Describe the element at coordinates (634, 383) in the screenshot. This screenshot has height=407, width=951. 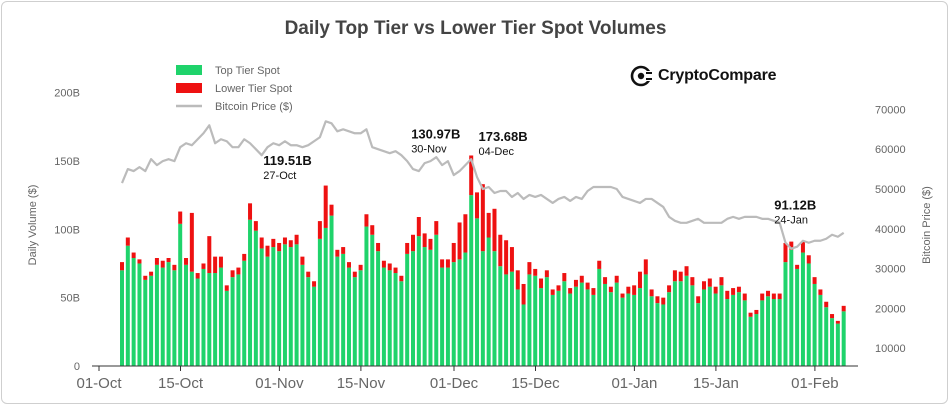
I see `x-tick-label: 01-Jan` at that location.